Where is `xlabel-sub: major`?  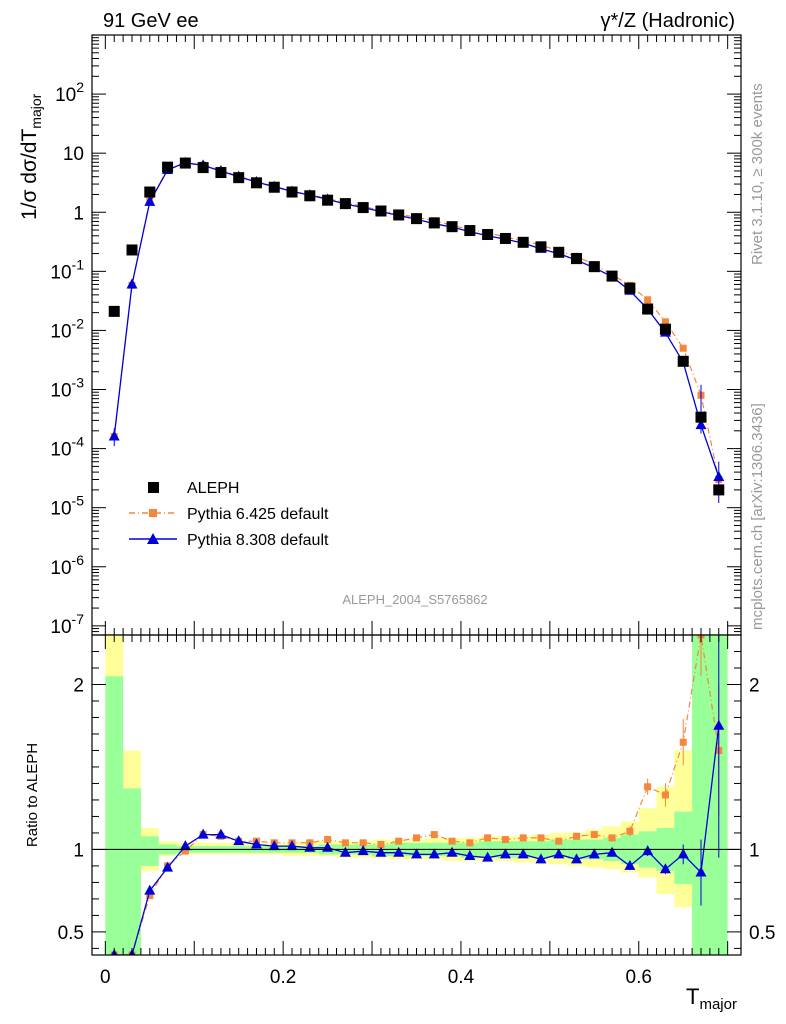 xlabel-sub: major is located at coordinates (718, 1004).